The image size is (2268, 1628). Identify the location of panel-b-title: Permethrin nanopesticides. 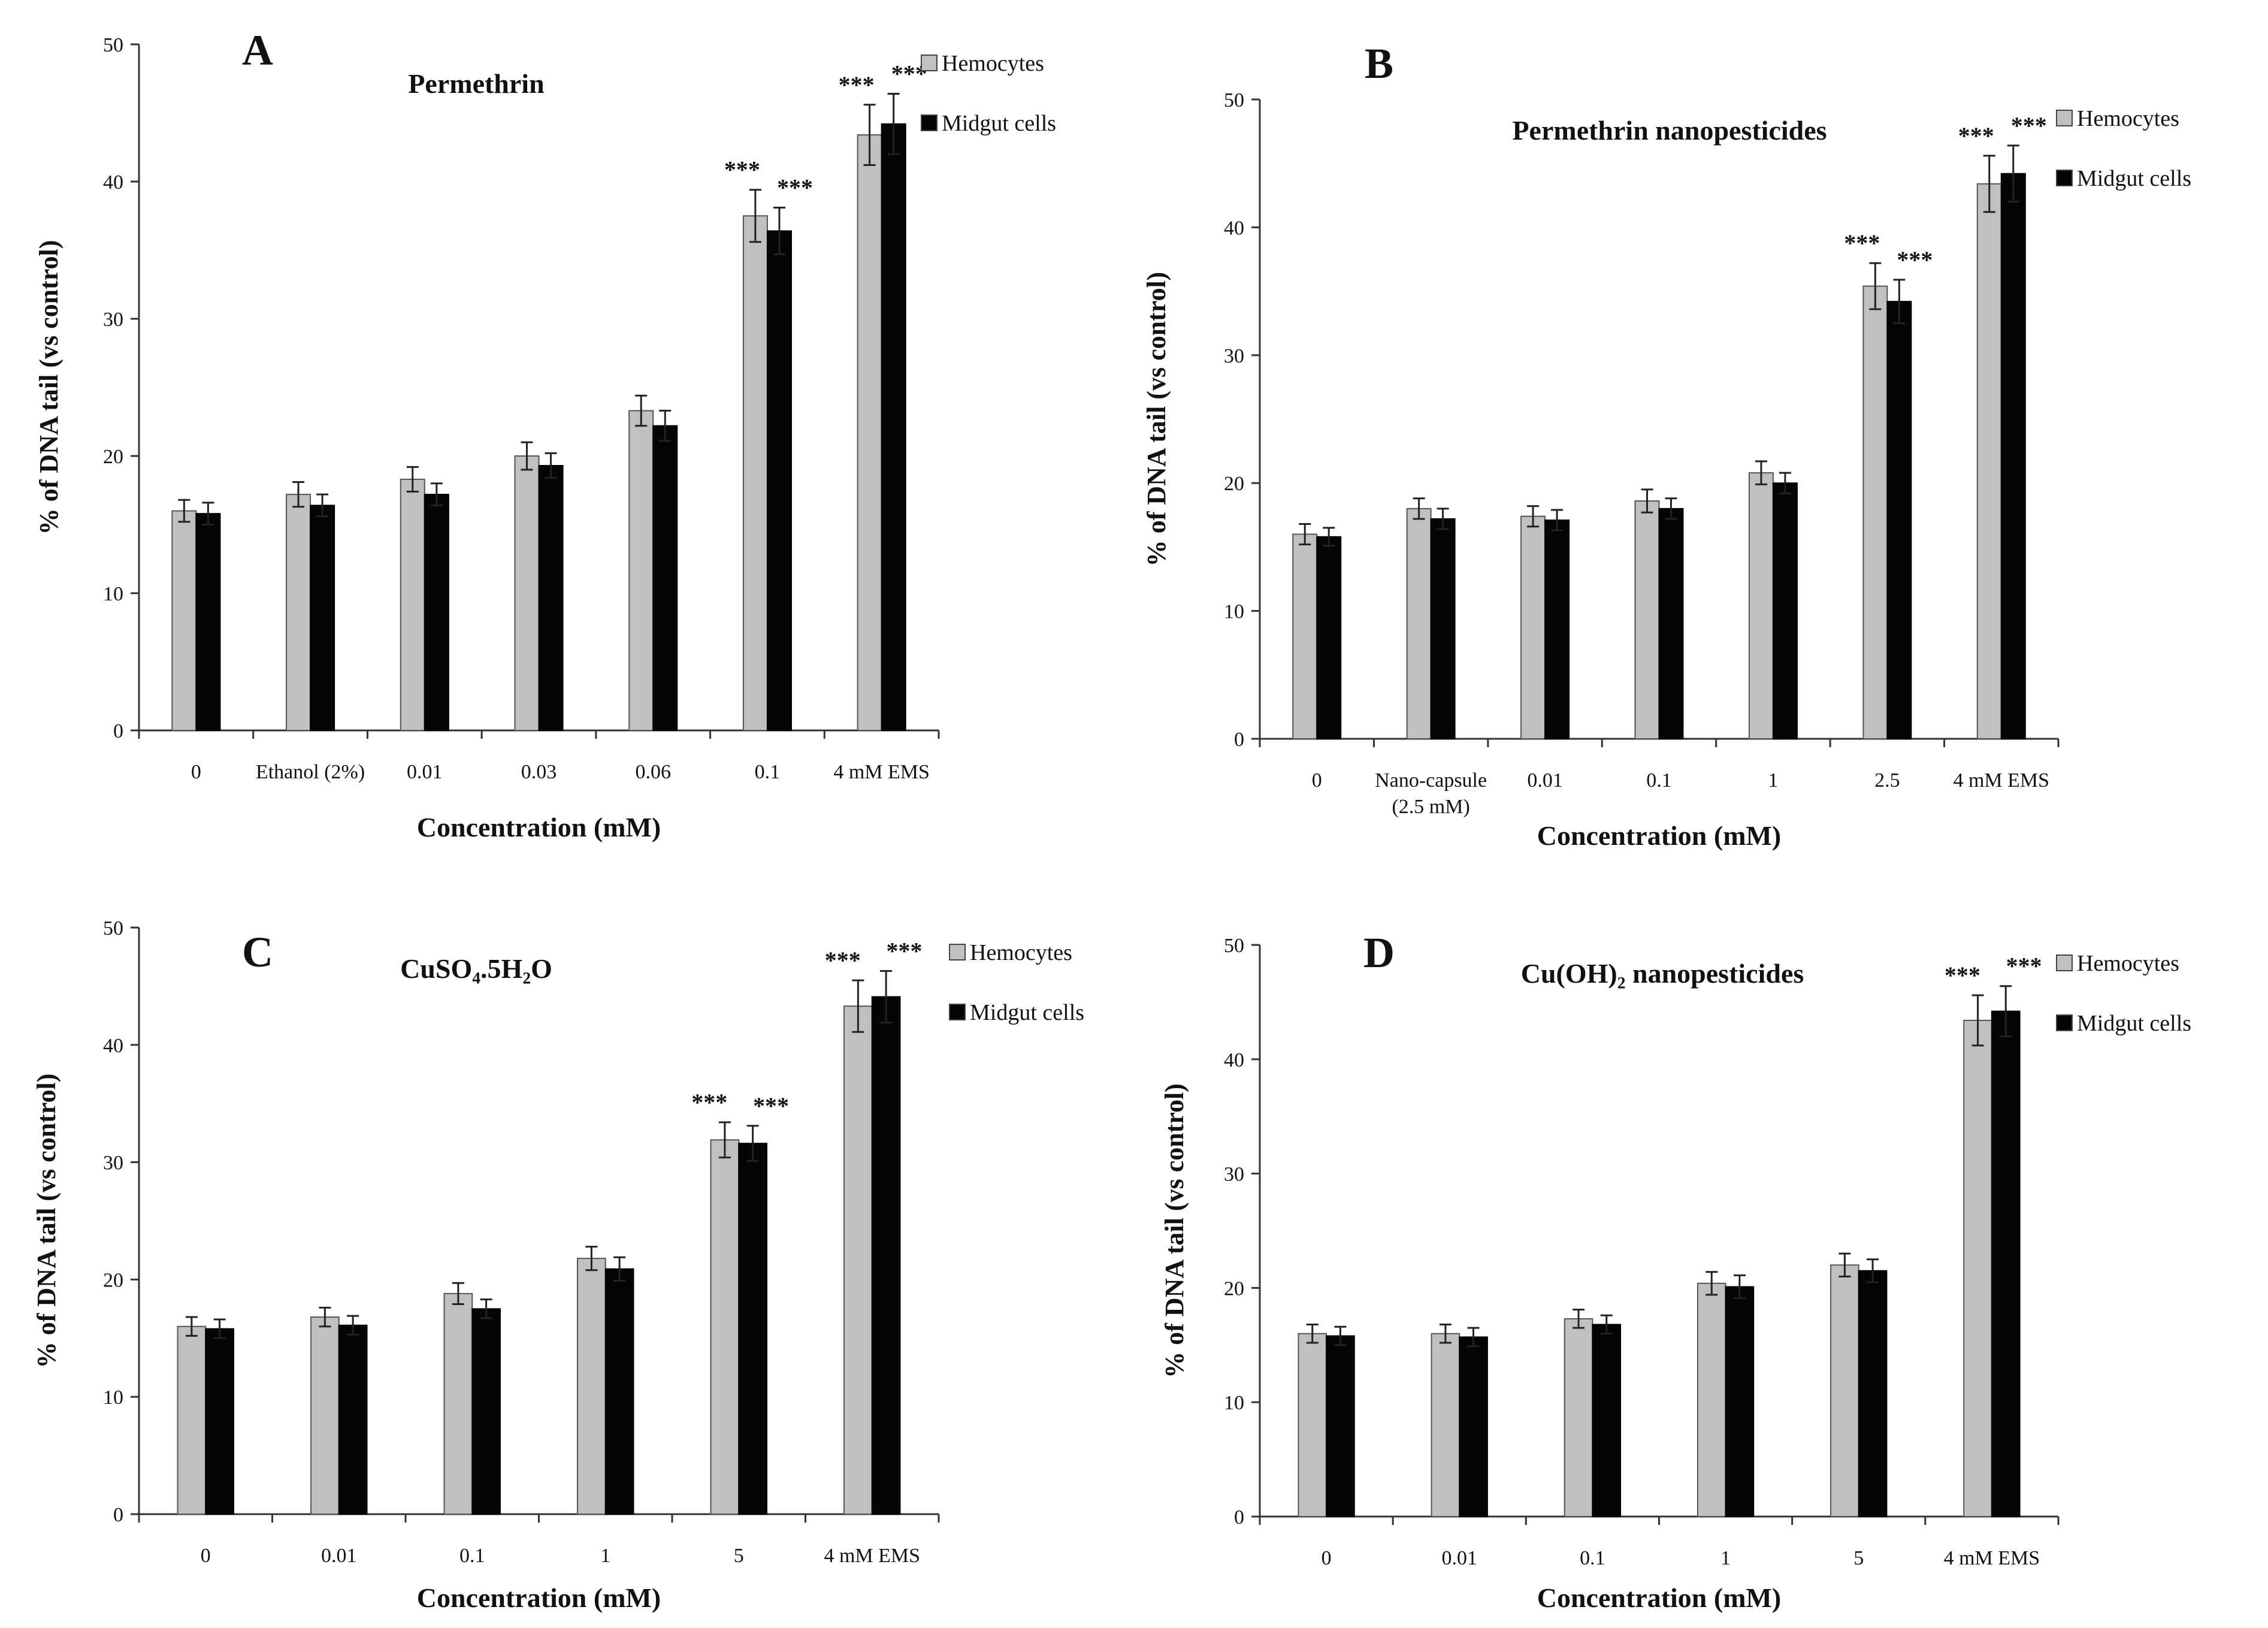
(1669, 130).